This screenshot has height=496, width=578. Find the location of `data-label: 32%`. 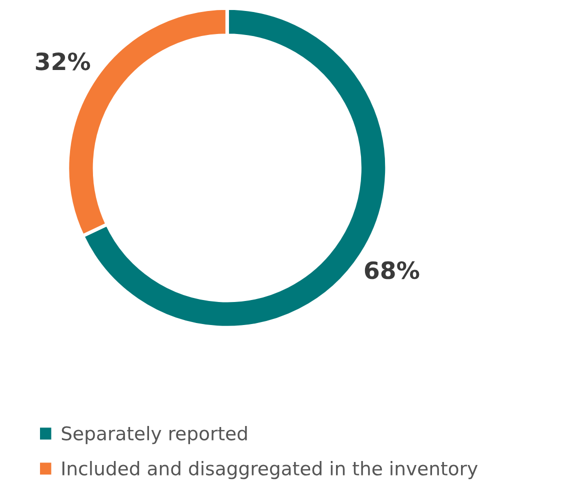

data-label: 32% is located at coordinates (63, 61).